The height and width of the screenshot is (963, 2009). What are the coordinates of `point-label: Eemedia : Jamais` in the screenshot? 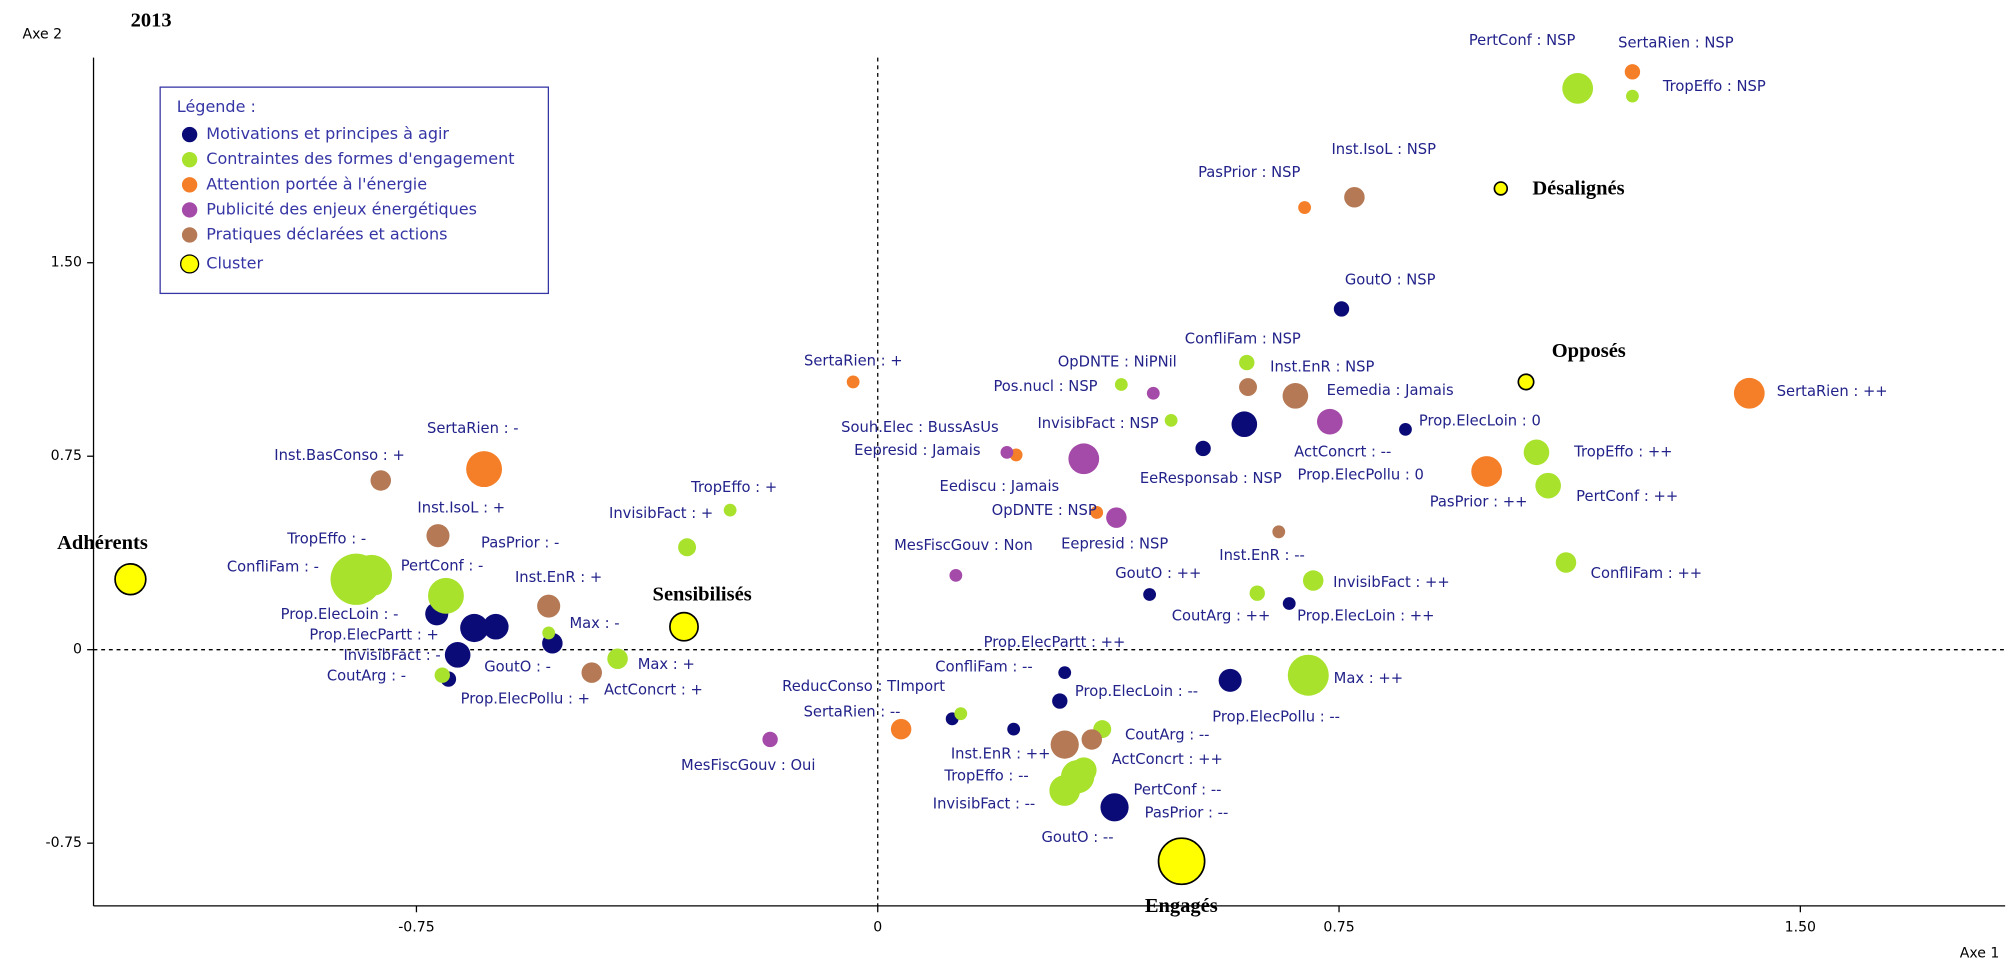 It's located at (1390, 390).